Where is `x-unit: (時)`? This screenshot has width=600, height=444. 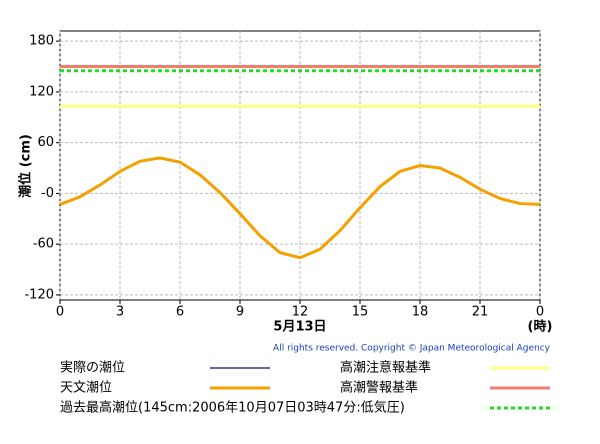
x-unit: (時) is located at coordinates (540, 327).